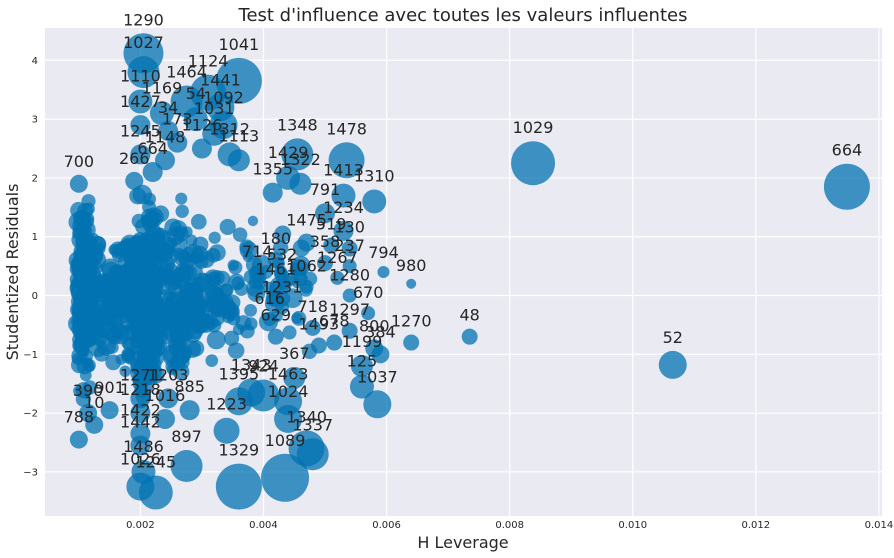 This screenshot has height=558, width=894. I want to click on point-label: 125, so click(362, 361).